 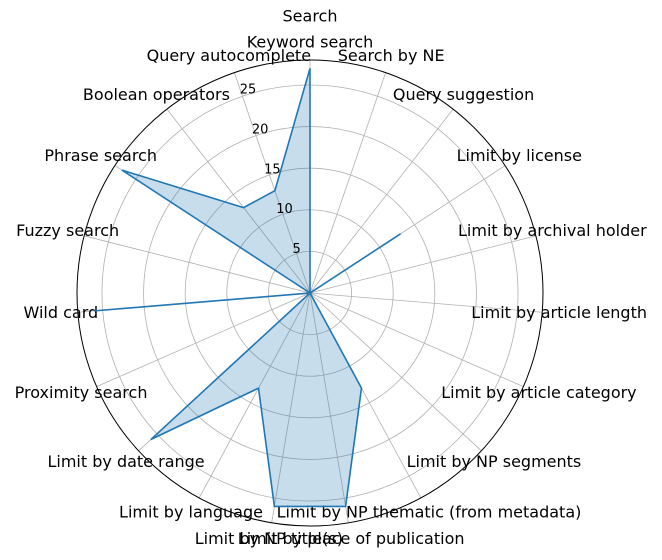 What do you see at coordinates (519, 155) in the screenshot?
I see `category-label: Limit by license` at bounding box center [519, 155].